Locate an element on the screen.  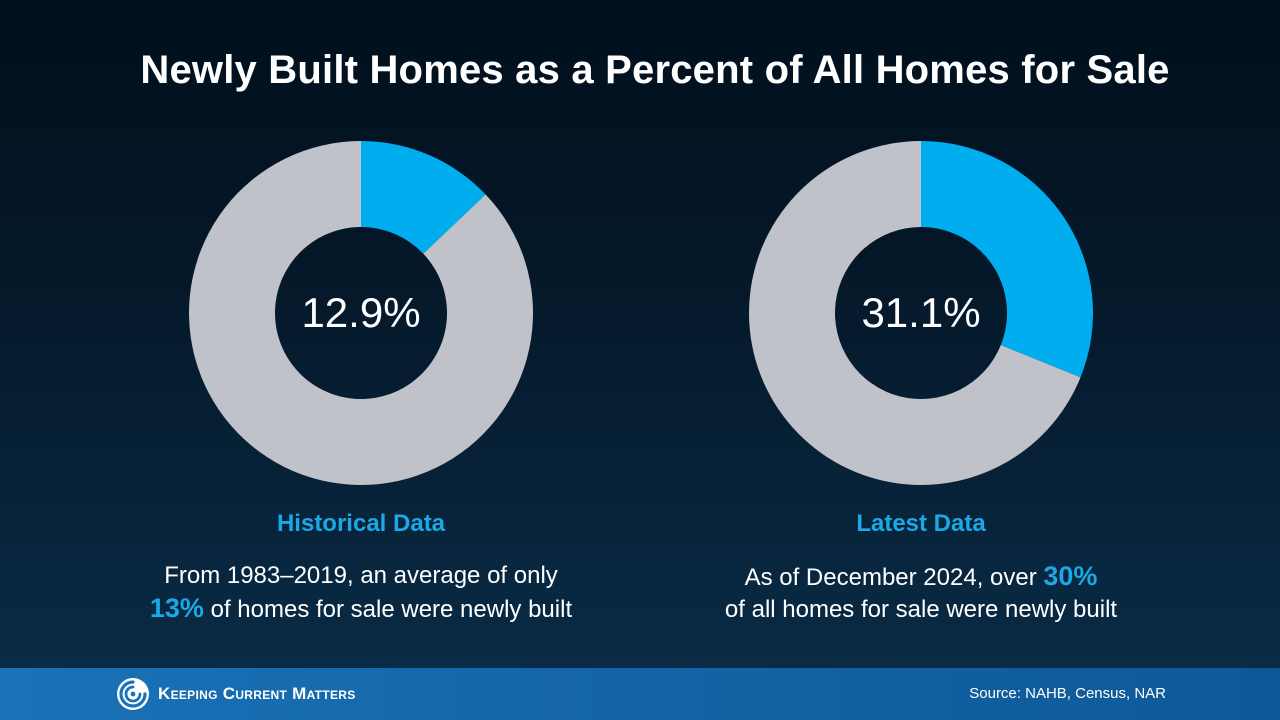
latest-heading: Latest Data is located at coordinates (921, 523).